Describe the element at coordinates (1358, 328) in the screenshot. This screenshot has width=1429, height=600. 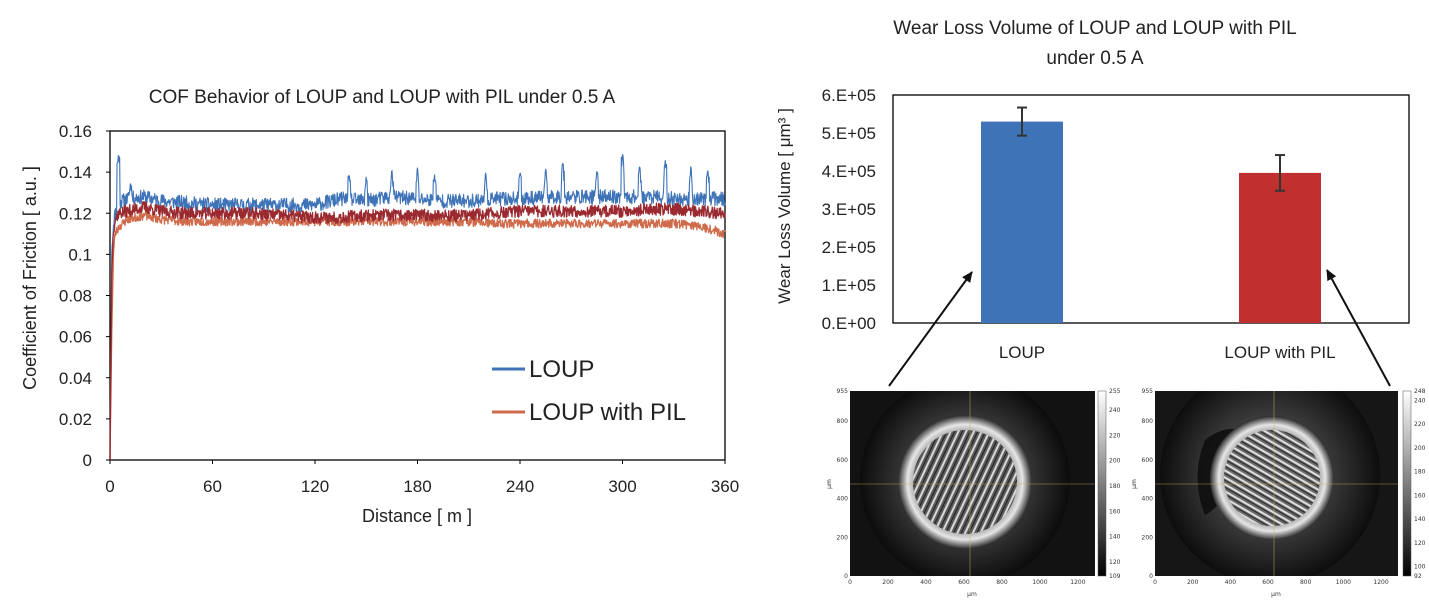
I see `arrow-to-loup-with-pil-bar` at that location.